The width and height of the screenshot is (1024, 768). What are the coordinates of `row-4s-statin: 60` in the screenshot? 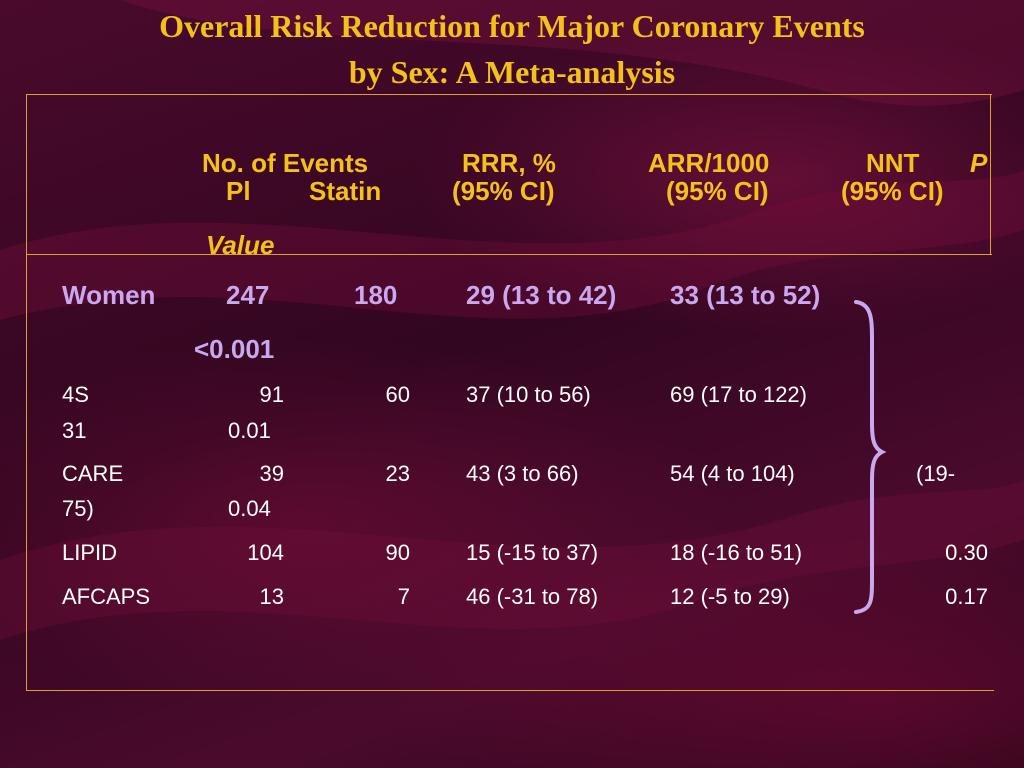 It's located at (397, 394).